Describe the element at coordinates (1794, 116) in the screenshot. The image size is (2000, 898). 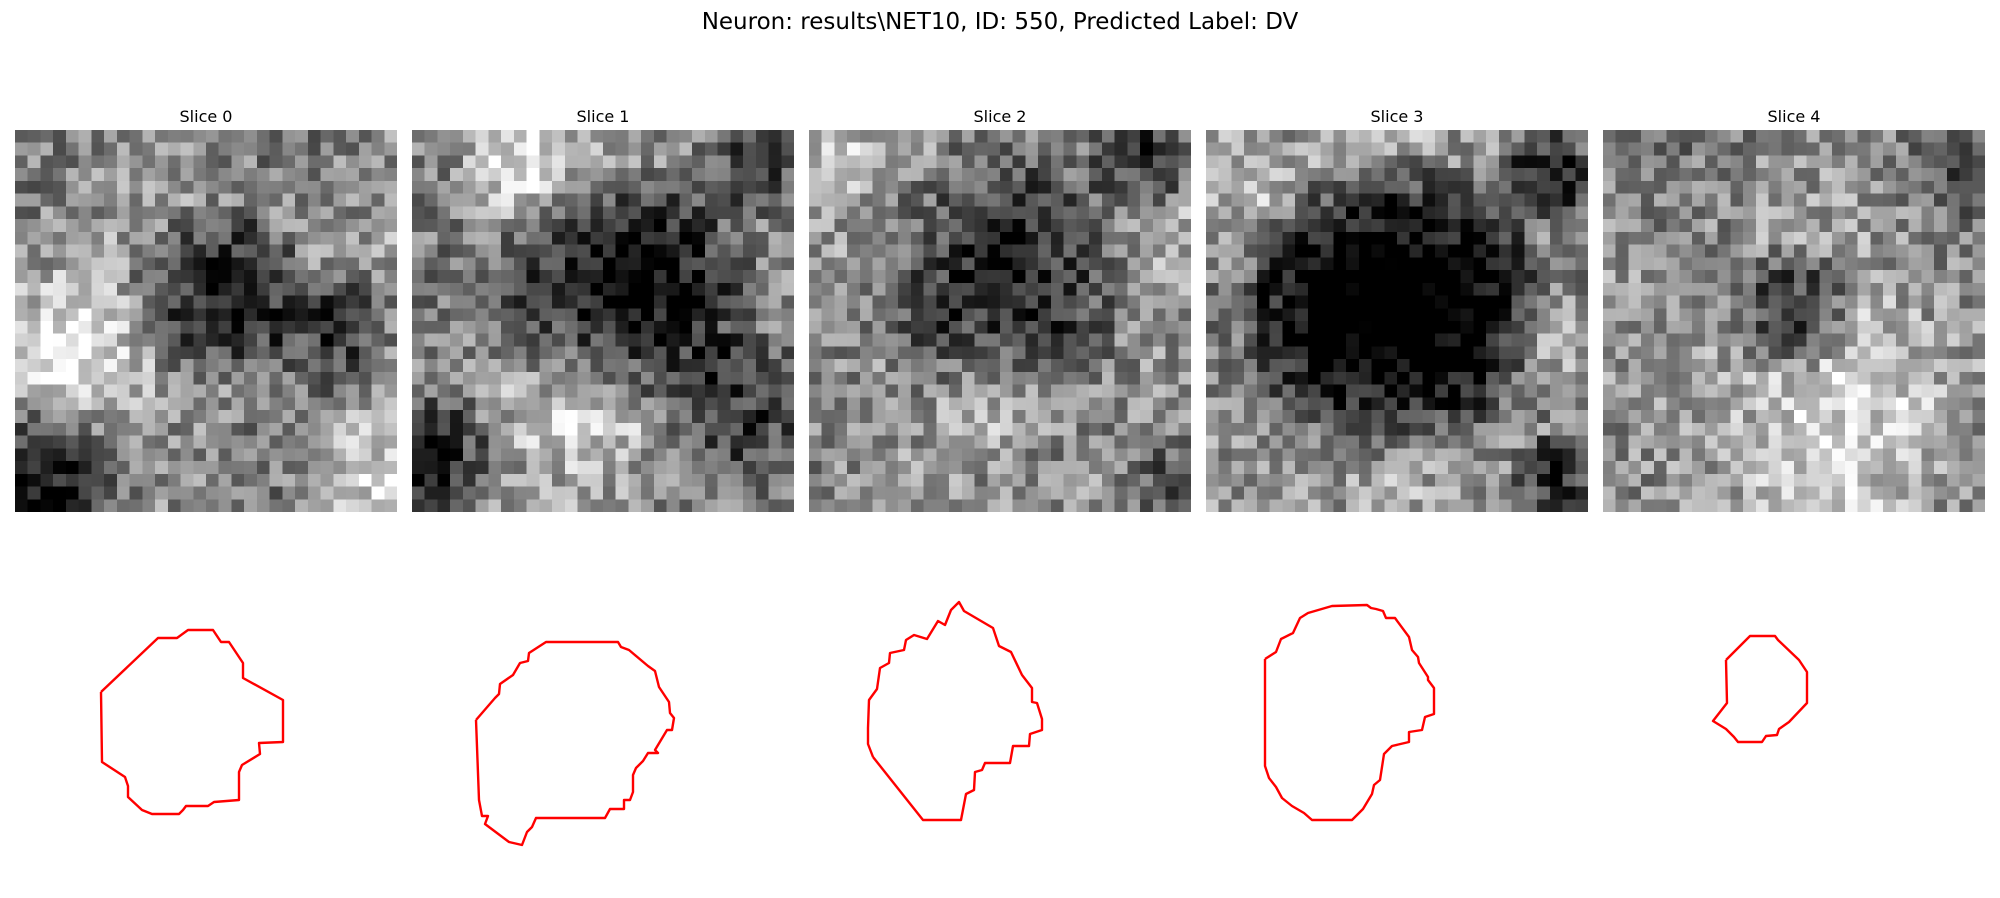
I see `slice-title-4: Slice 4` at that location.